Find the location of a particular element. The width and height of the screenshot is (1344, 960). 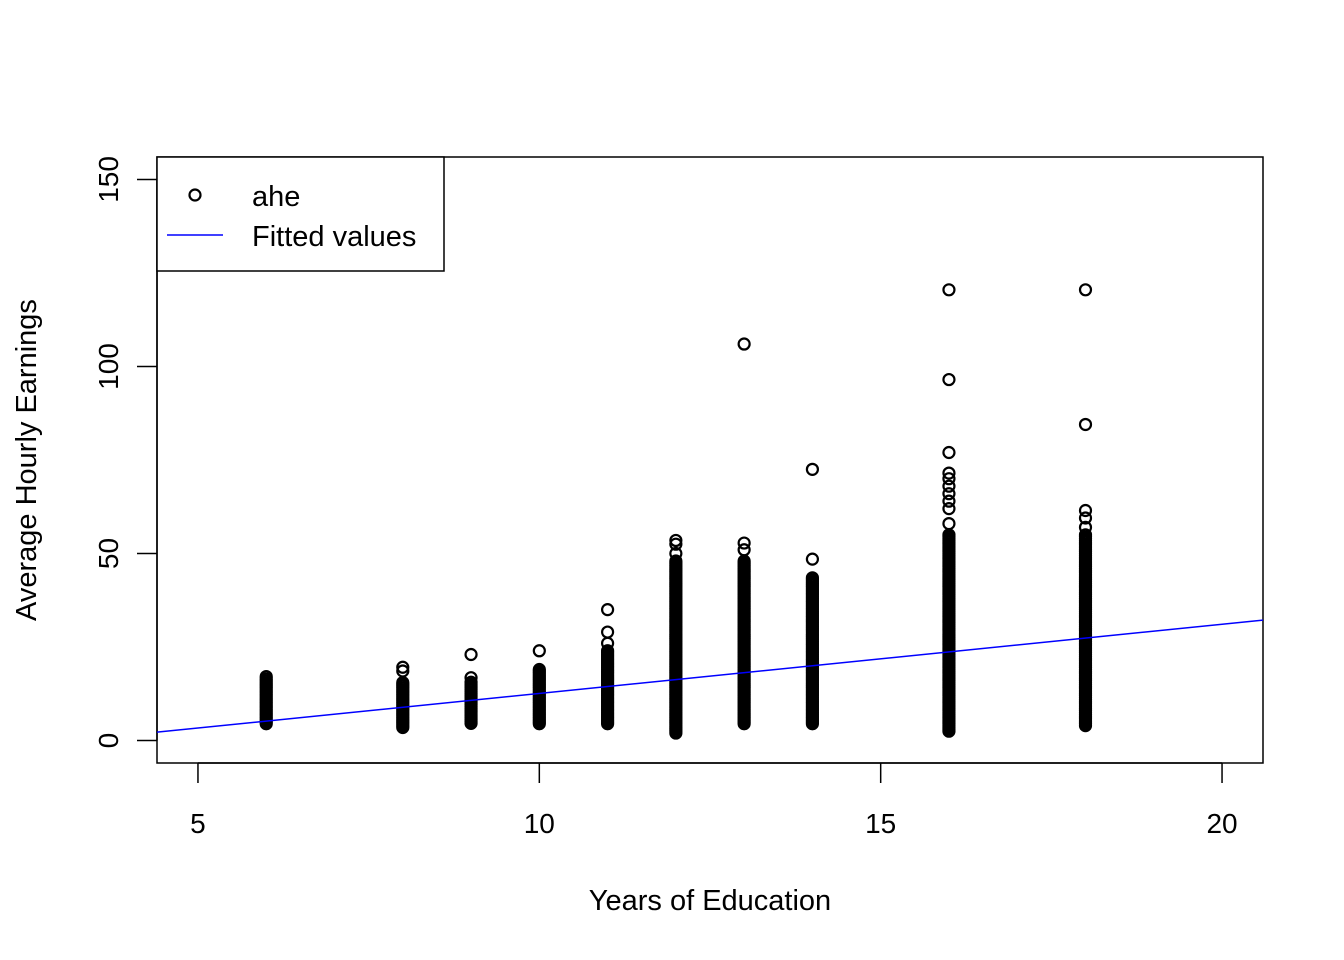

legend-label-fitted-values: Fitted values is located at coordinates (334, 237).